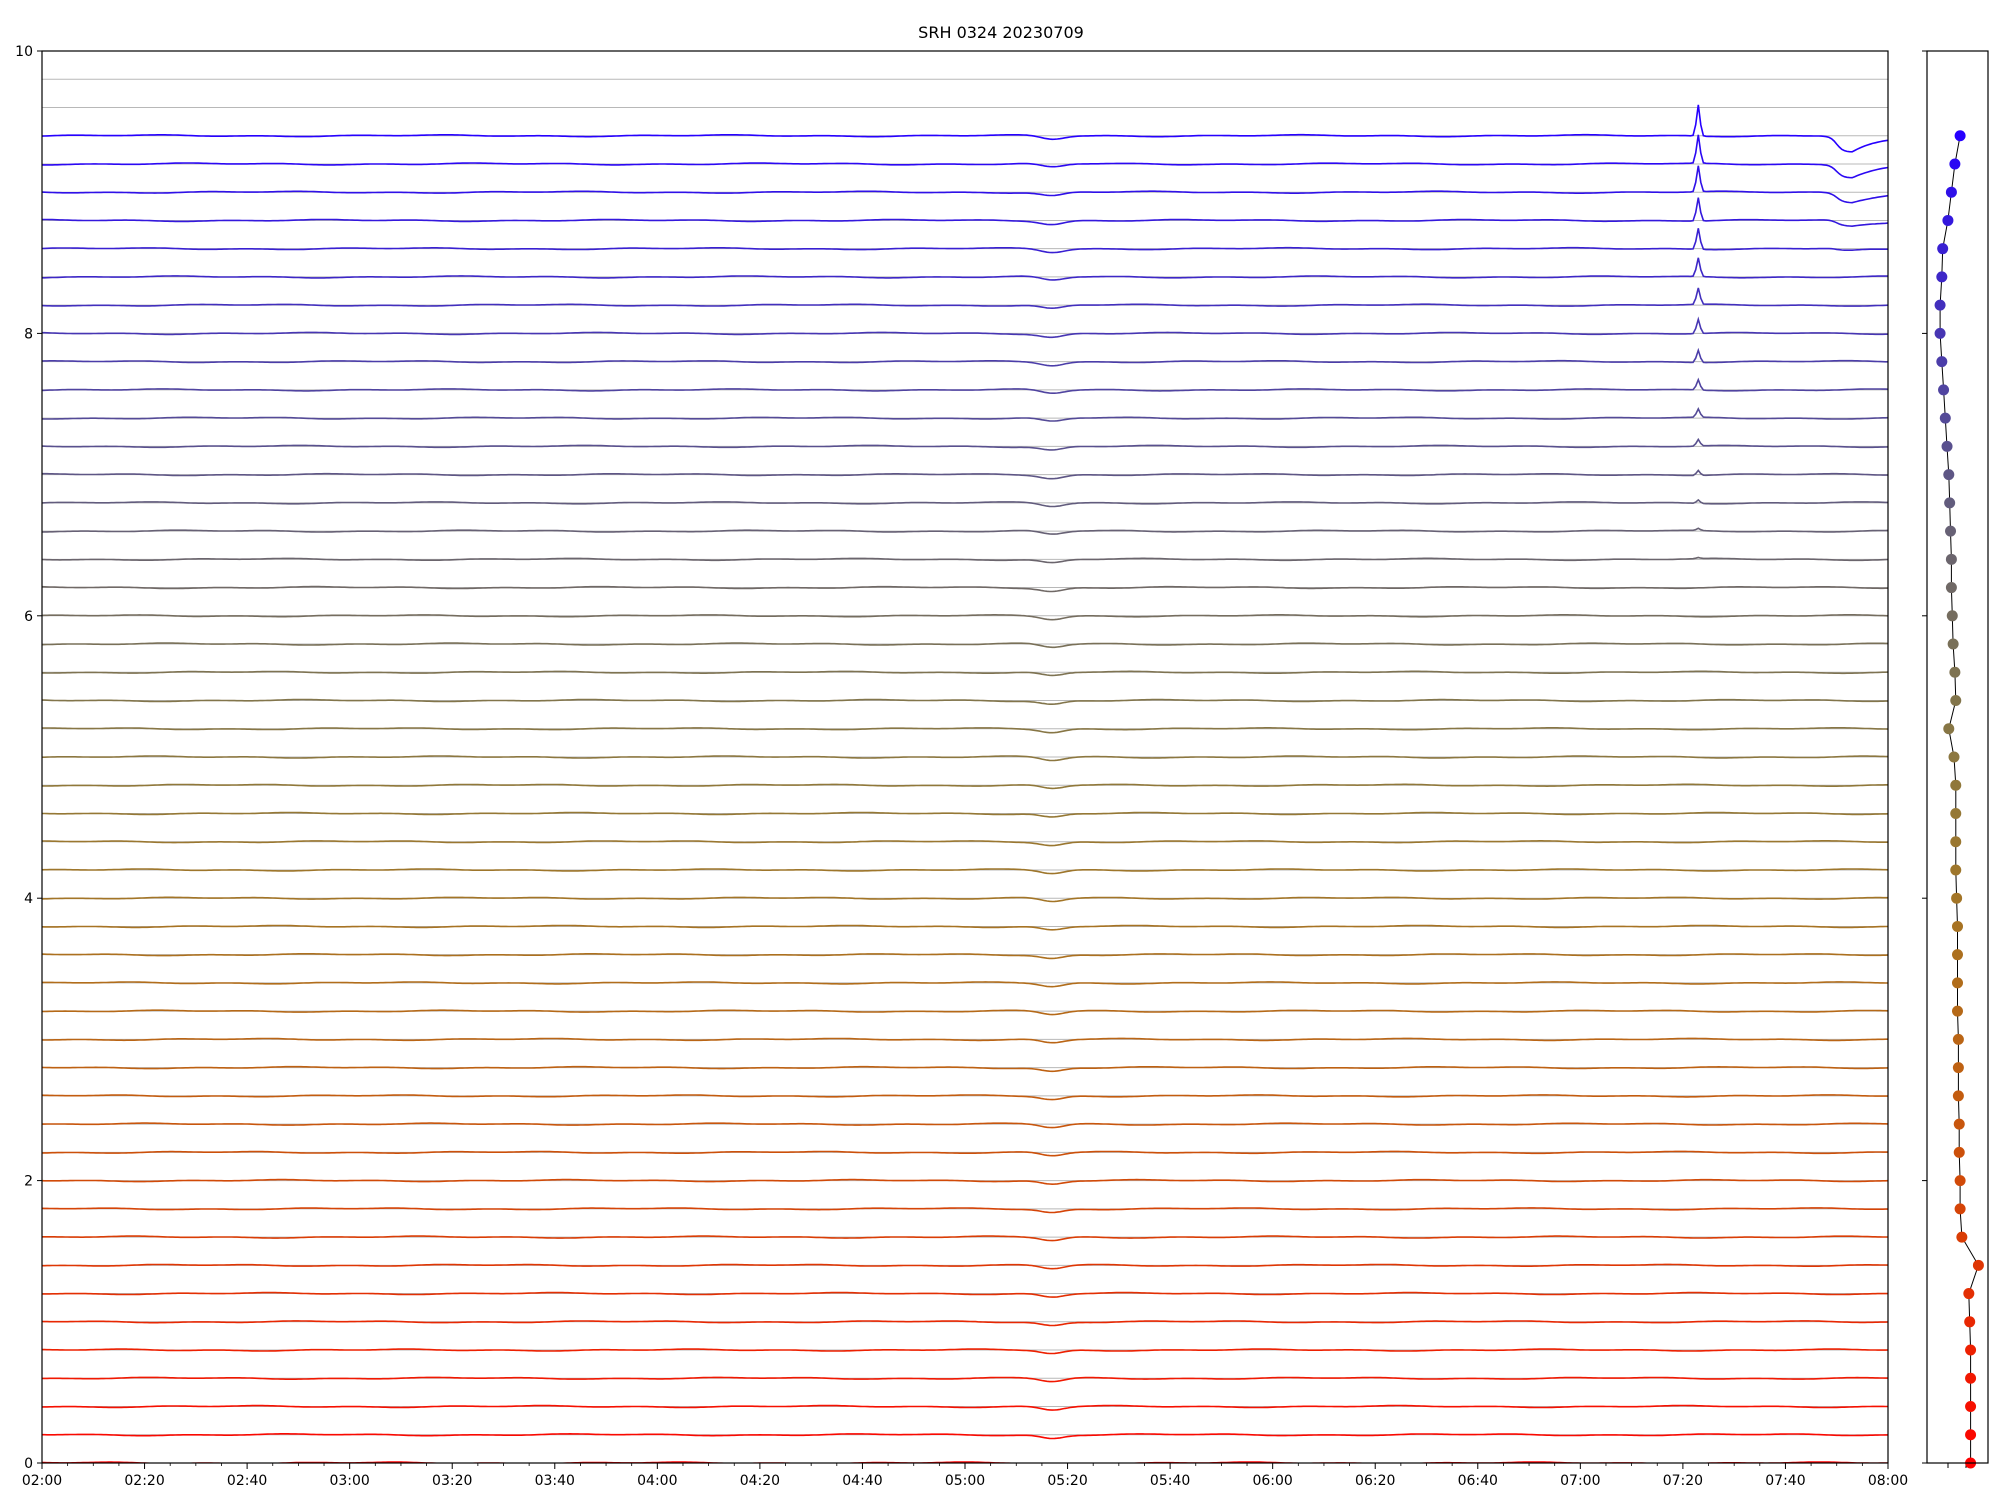 The width and height of the screenshot is (2000, 1500). What do you see at coordinates (1785, 1481) in the screenshot?
I see `x-tick-label-17: 07:40` at bounding box center [1785, 1481].